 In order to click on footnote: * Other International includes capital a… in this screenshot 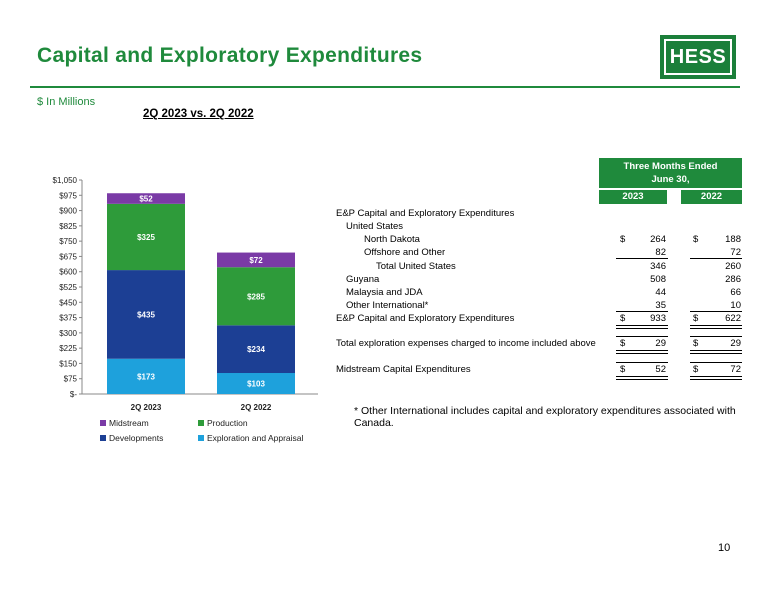, I will do `click(545, 417)`.